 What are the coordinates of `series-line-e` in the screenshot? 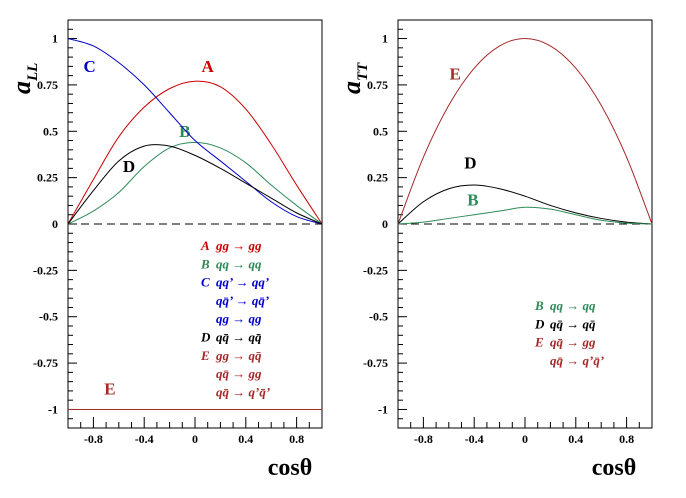 It's located at (525, 131).